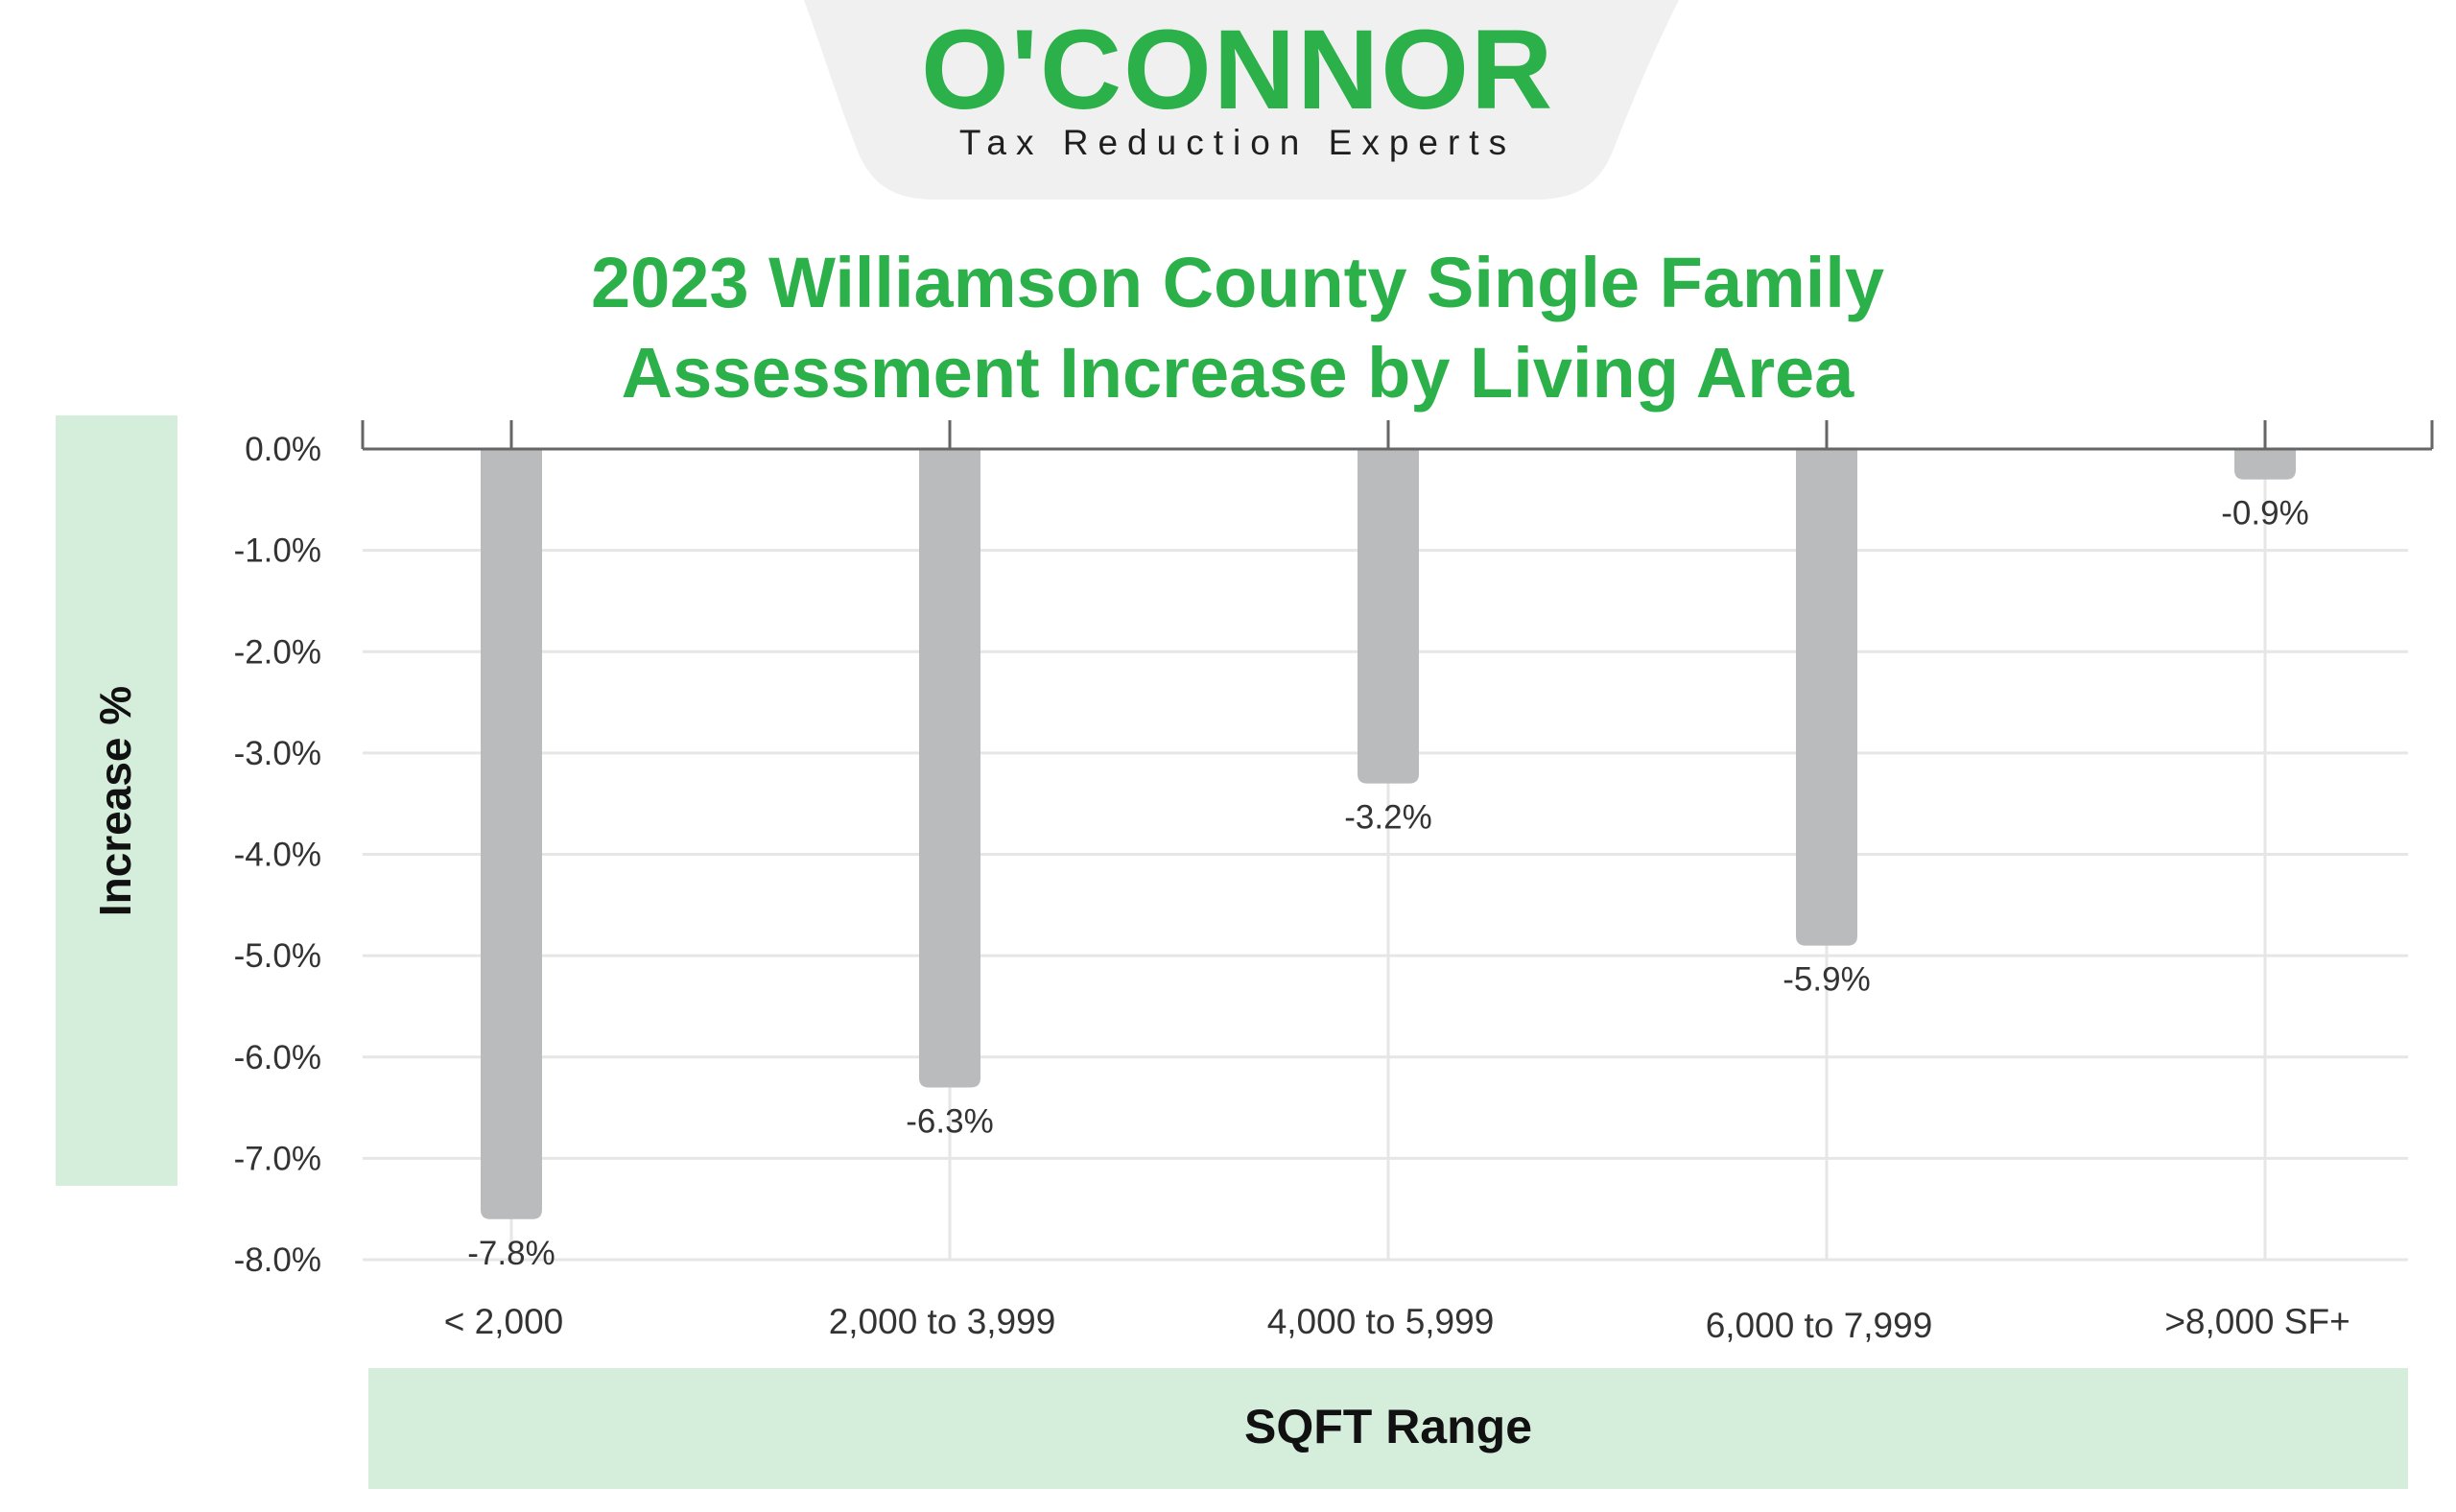  What do you see at coordinates (942, 1321) in the screenshot?
I see `x-tick-label: 2,000 to 3,999` at bounding box center [942, 1321].